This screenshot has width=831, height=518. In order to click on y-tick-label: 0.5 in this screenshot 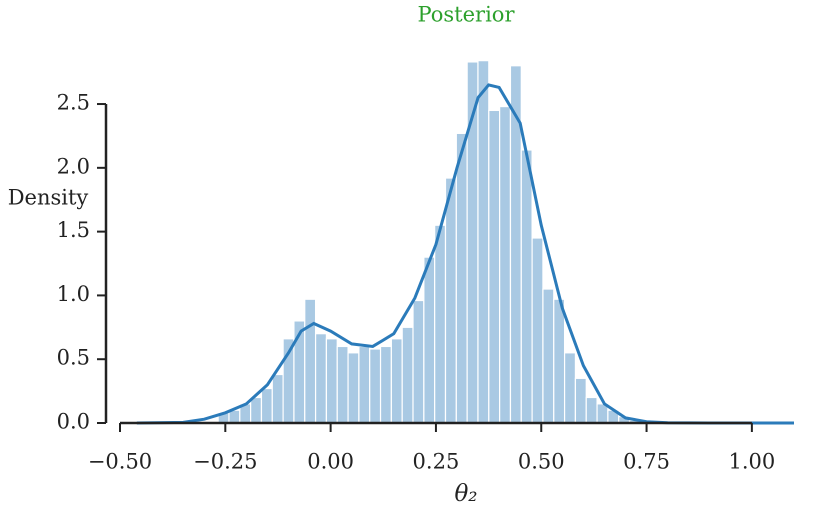, I will do `click(73, 358)`.